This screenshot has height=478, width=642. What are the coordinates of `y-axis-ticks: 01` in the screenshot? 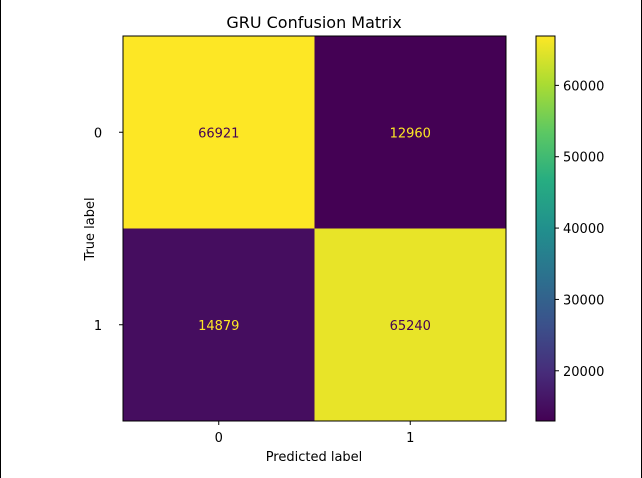 It's located at (108, 230).